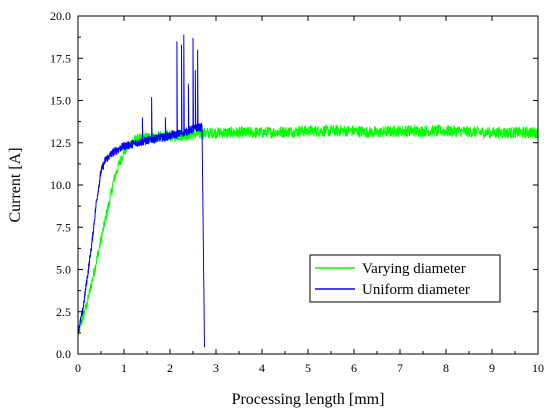 The height and width of the screenshot is (416, 550). Describe the element at coordinates (63, 354) in the screenshot. I see `y-tick-label: 0.0` at that location.